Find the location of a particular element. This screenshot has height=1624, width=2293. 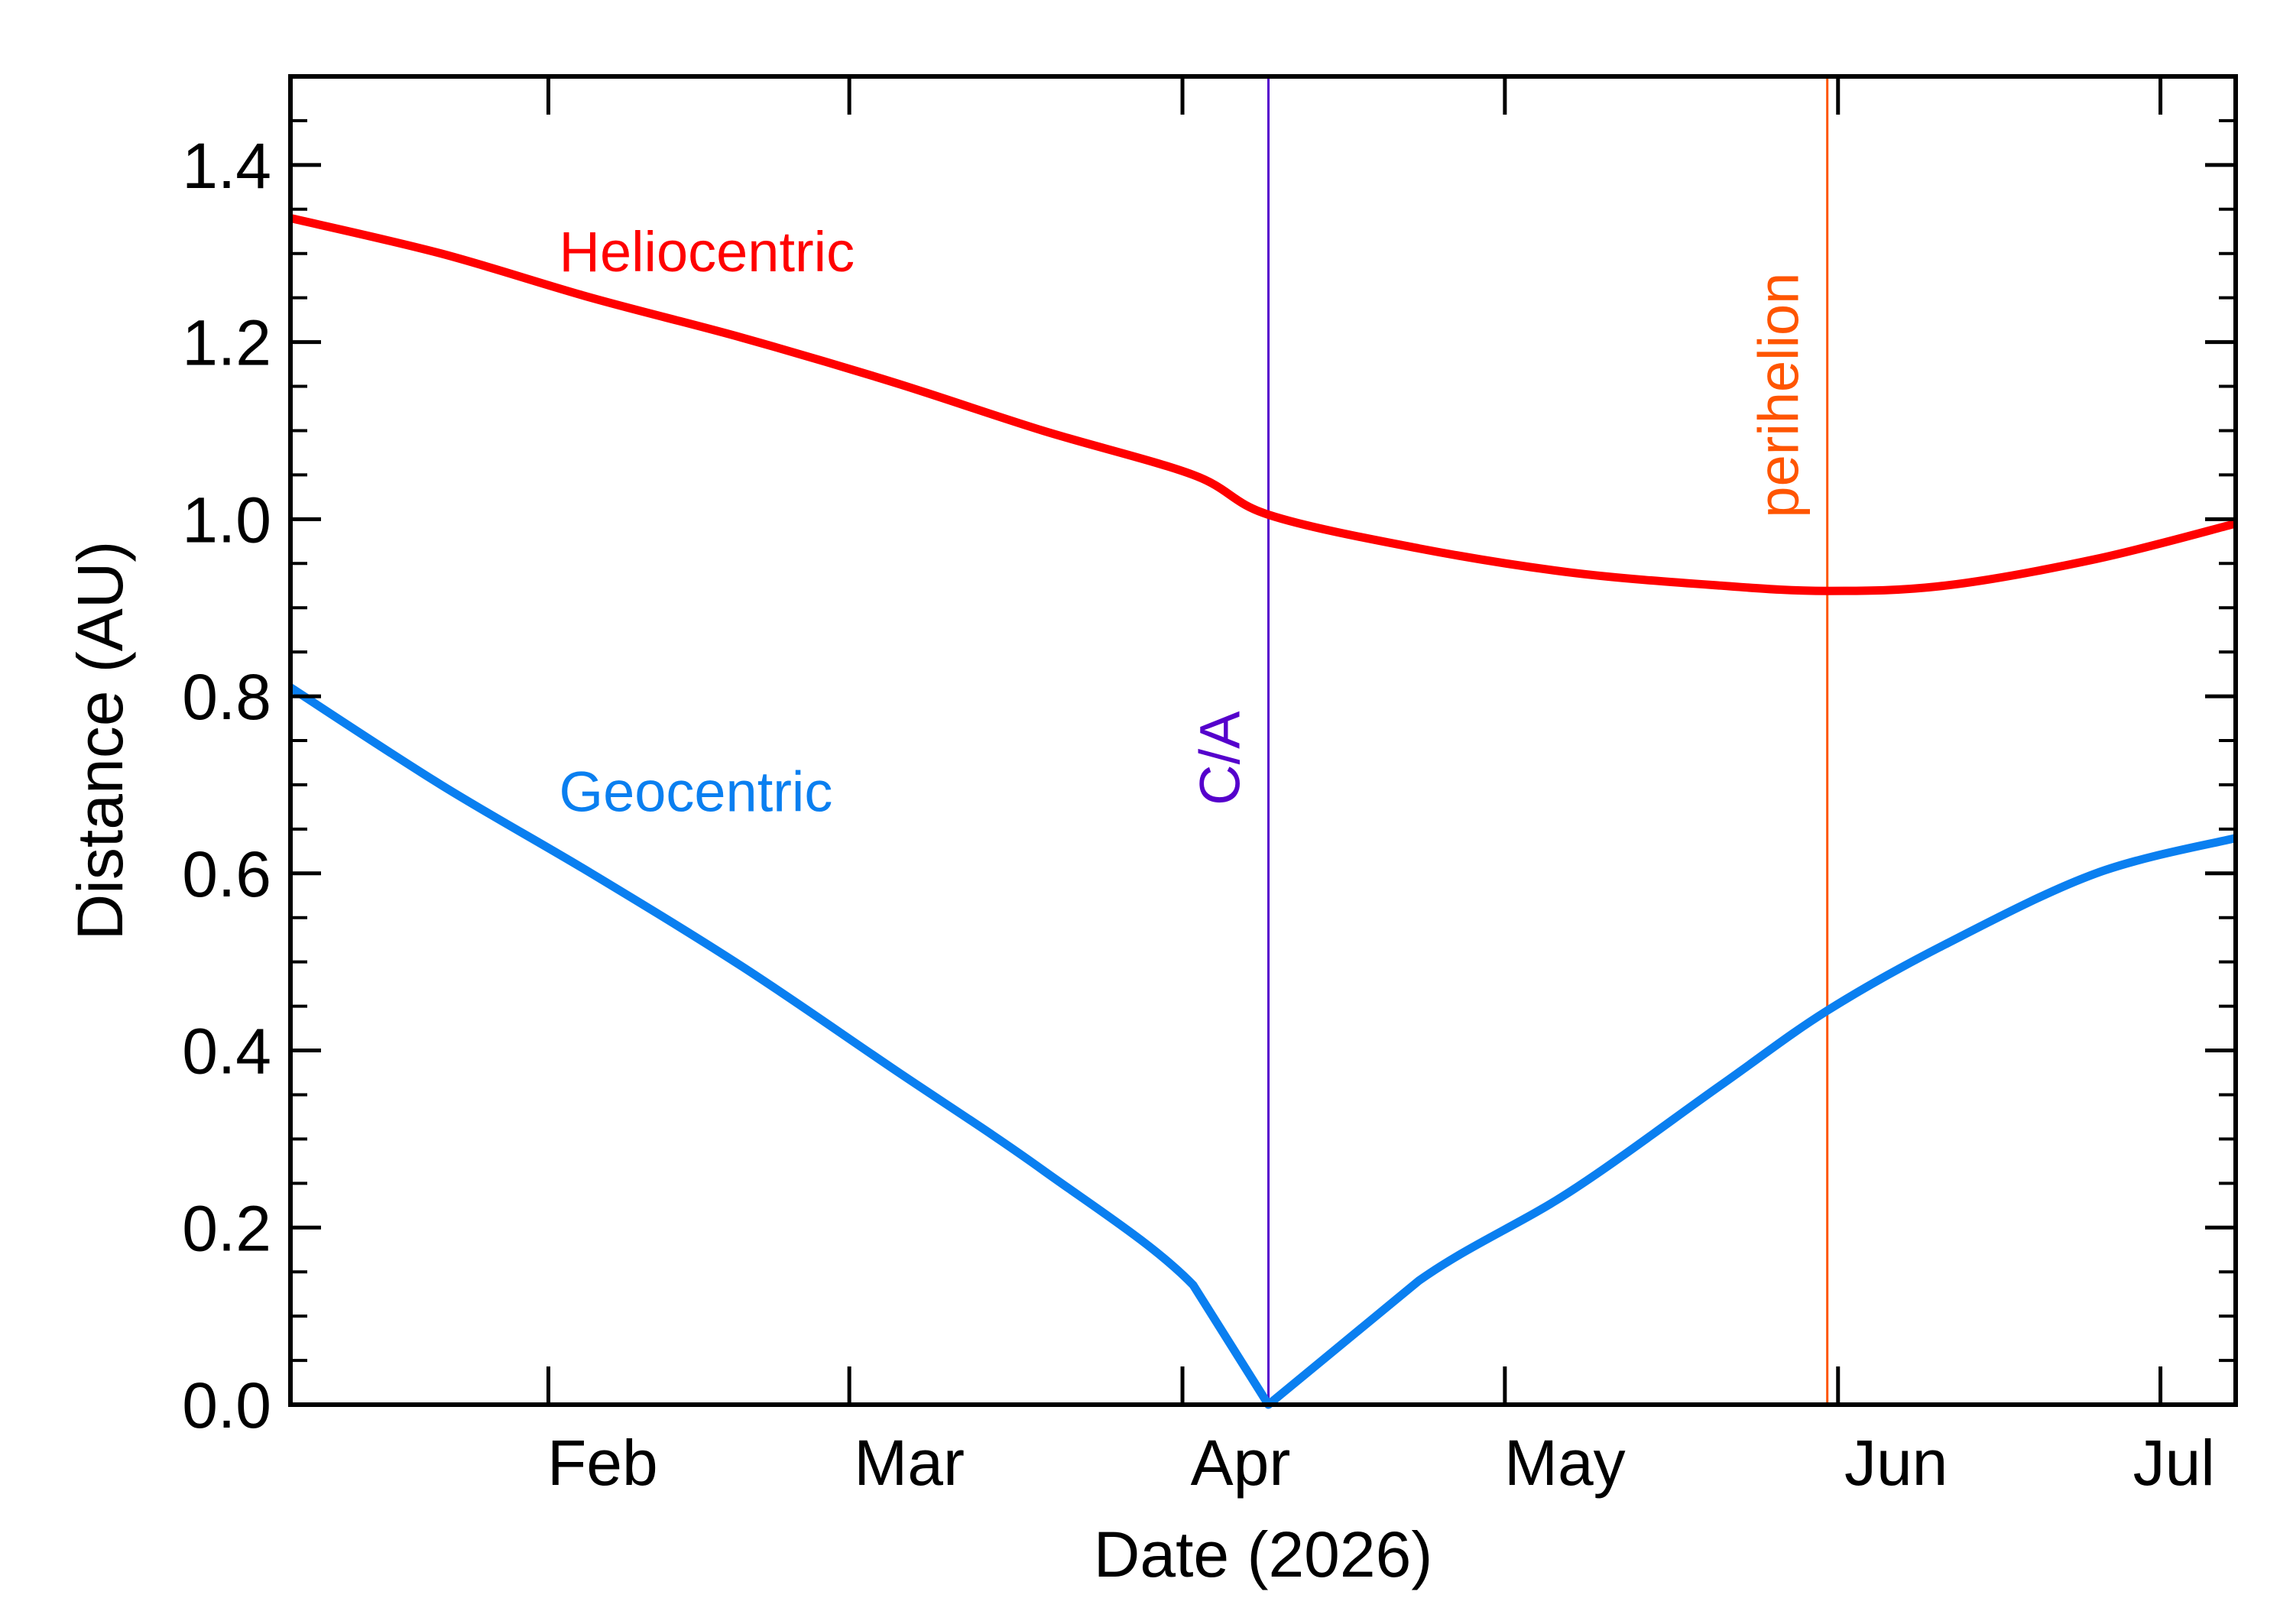

y-tick-label: 0.0 is located at coordinates (227, 1405).